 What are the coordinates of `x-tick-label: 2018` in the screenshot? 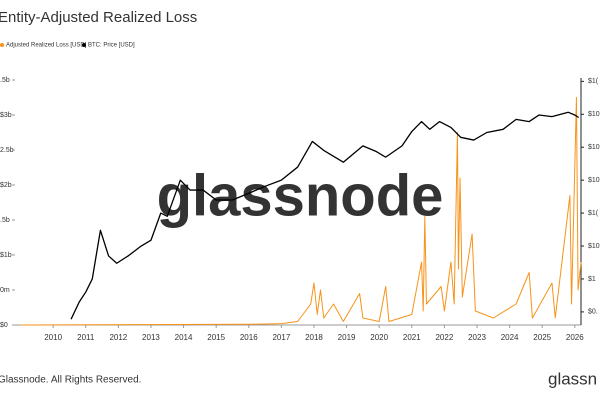 It's located at (314, 337).